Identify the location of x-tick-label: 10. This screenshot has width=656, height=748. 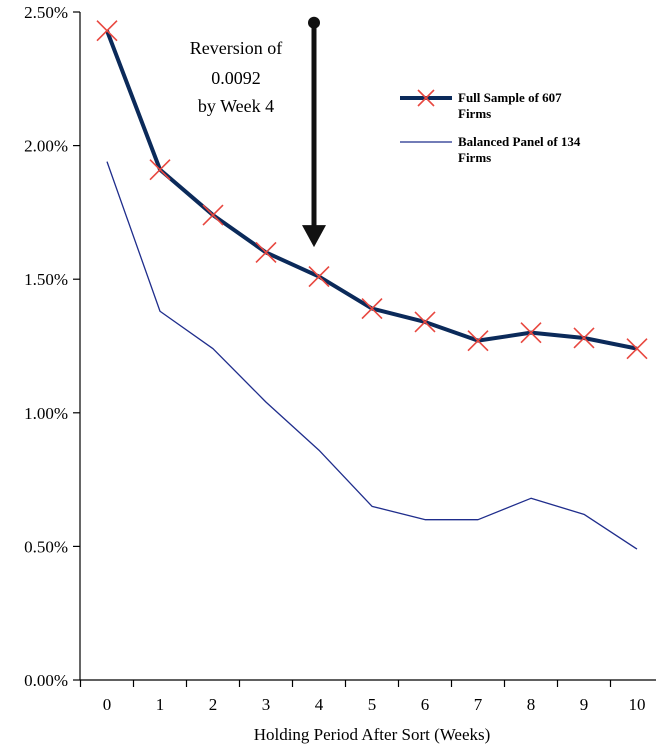
(637, 704).